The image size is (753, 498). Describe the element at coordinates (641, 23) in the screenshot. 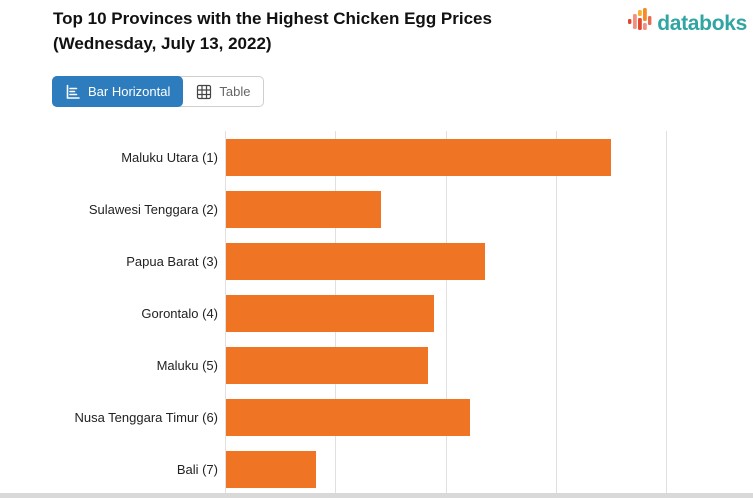

I see `databoks-logo-icon` at that location.